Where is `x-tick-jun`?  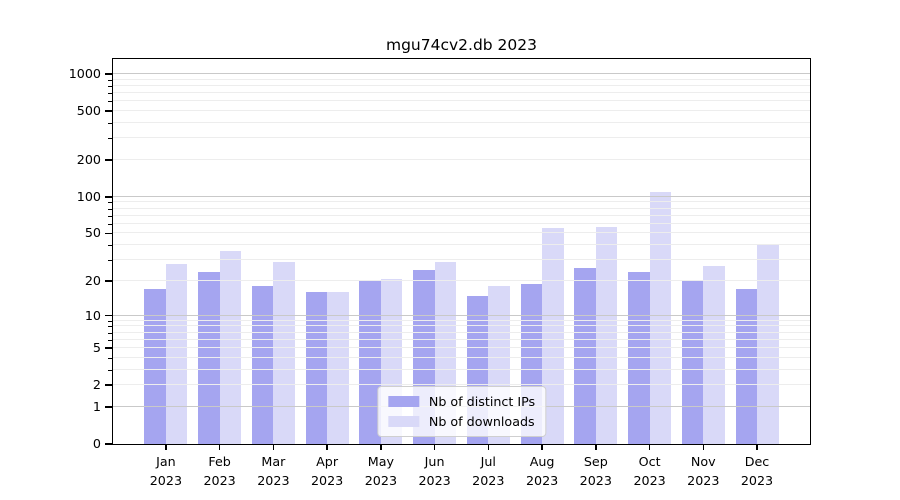 x-tick-jun is located at coordinates (434, 447).